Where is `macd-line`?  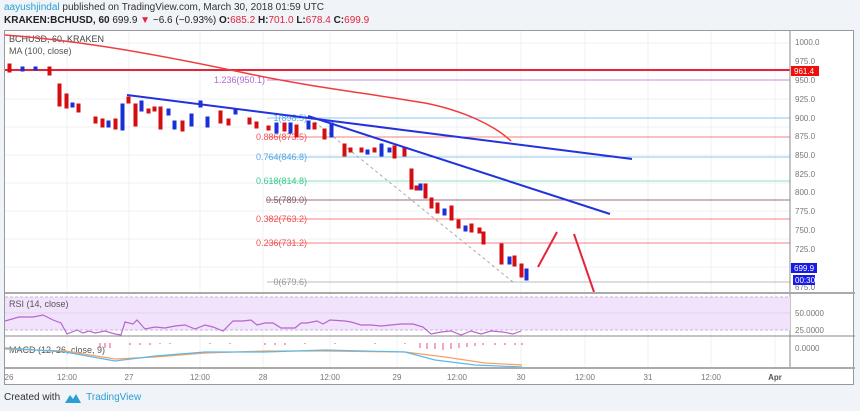
macd-line is located at coordinates (263, 357).